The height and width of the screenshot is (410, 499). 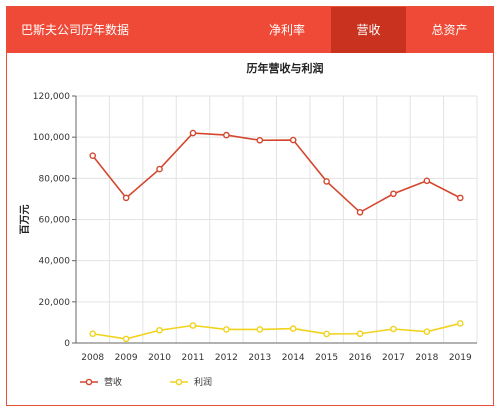 What do you see at coordinates (286, 30) in the screenshot?
I see `tab-net-margin: 净利率` at bounding box center [286, 30].